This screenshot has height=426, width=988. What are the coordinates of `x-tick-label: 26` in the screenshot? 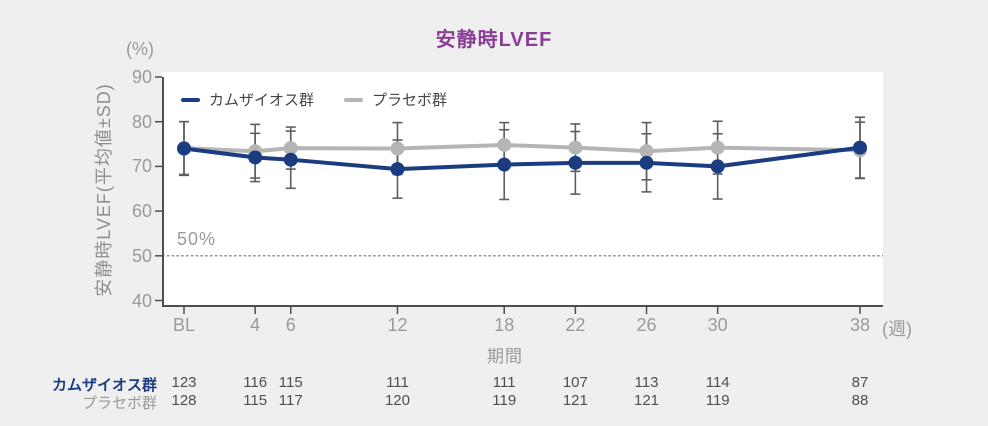 It's located at (646, 325).